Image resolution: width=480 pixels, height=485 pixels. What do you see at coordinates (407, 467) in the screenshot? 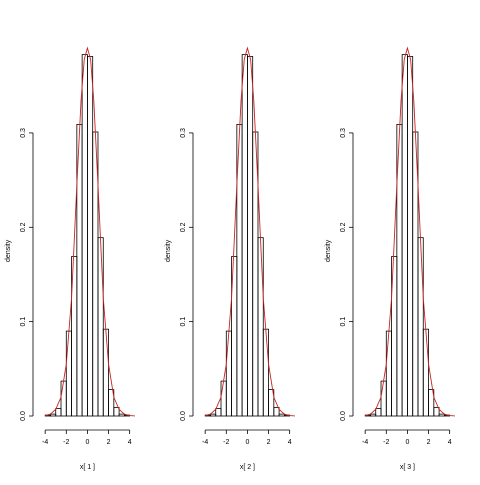
I see `x-axis-label: x[ 3 ]` at bounding box center [407, 467].